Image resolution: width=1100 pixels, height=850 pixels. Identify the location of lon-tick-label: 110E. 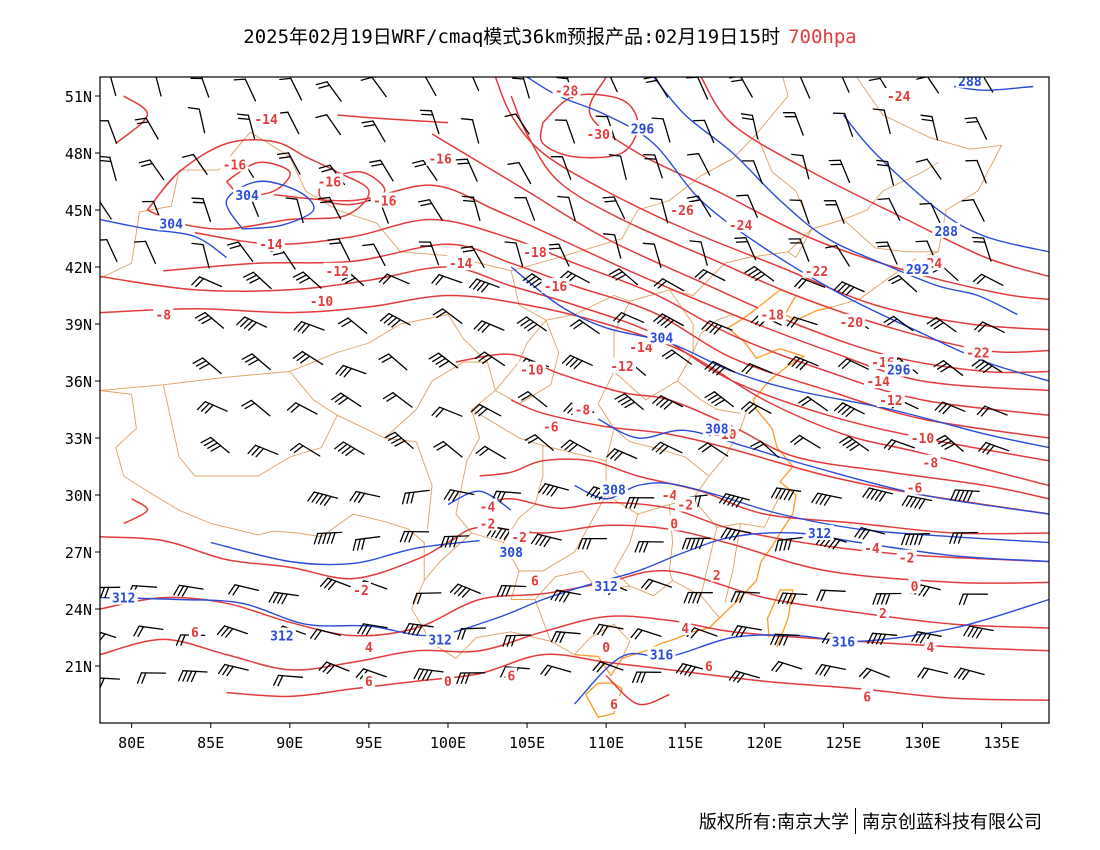
(606, 743).